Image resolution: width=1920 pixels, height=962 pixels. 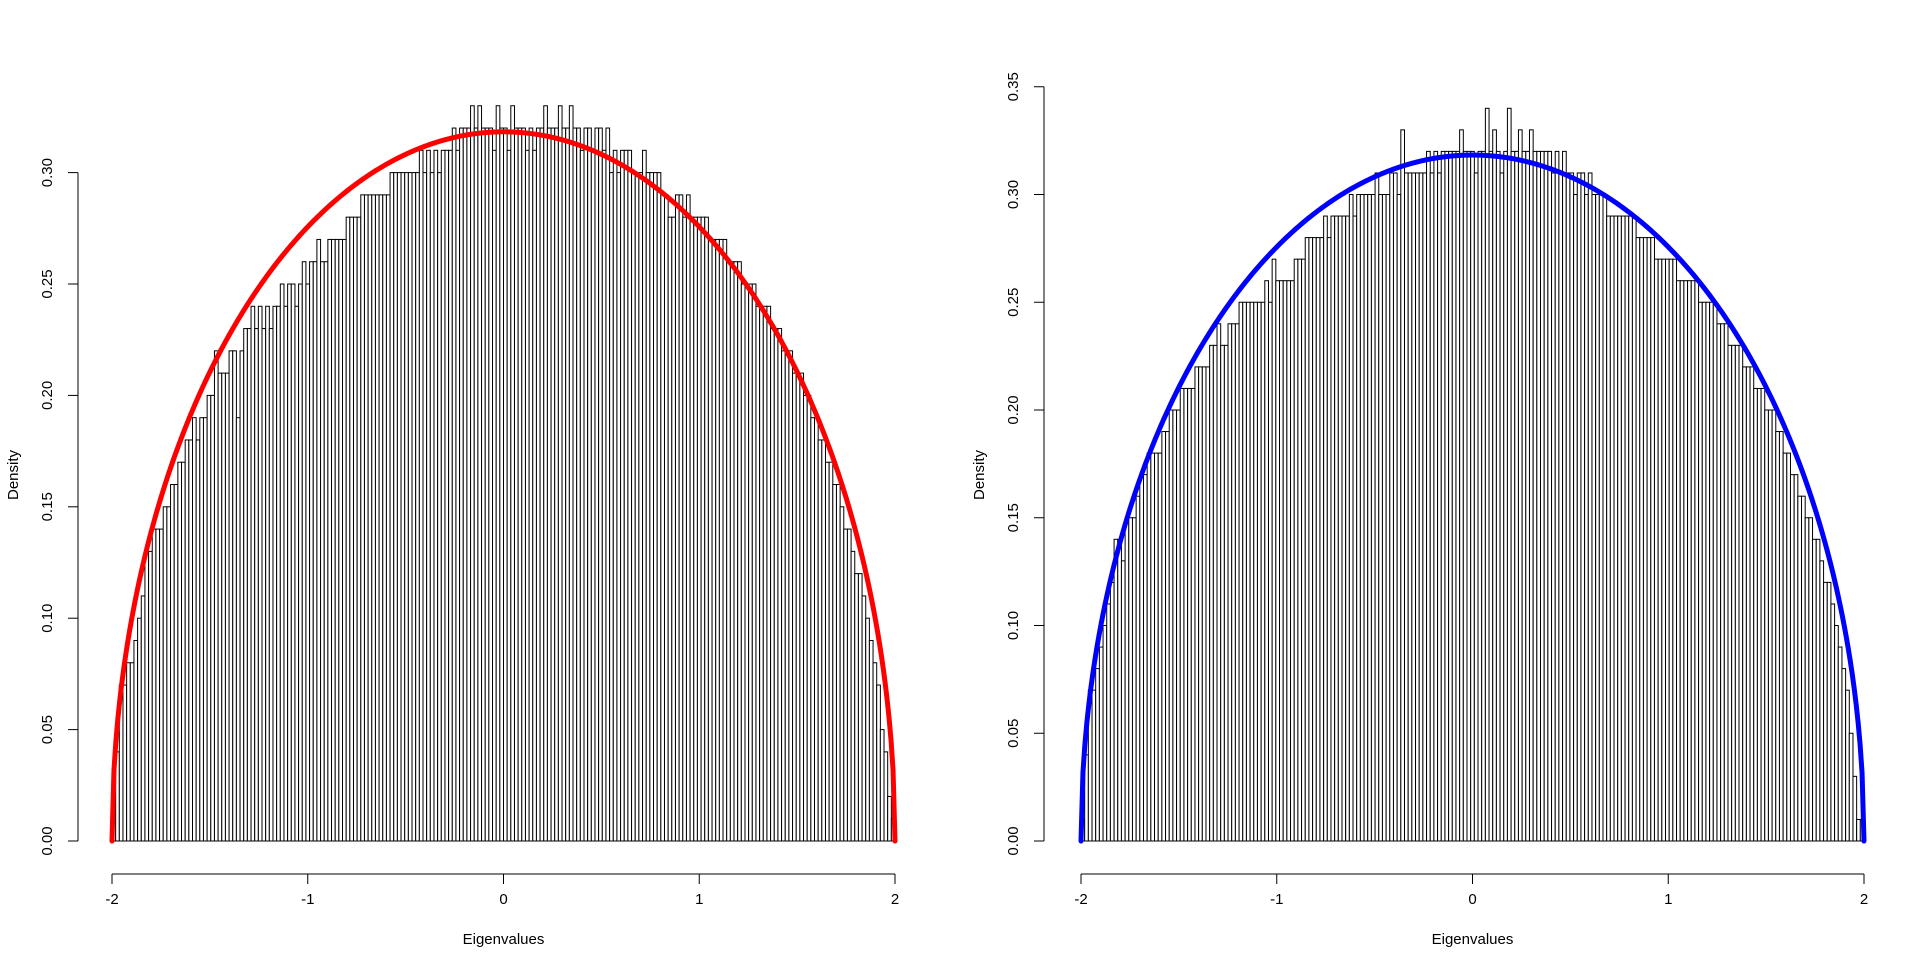 What do you see at coordinates (503, 899) in the screenshot?
I see `left-x-tick-label: 0` at bounding box center [503, 899].